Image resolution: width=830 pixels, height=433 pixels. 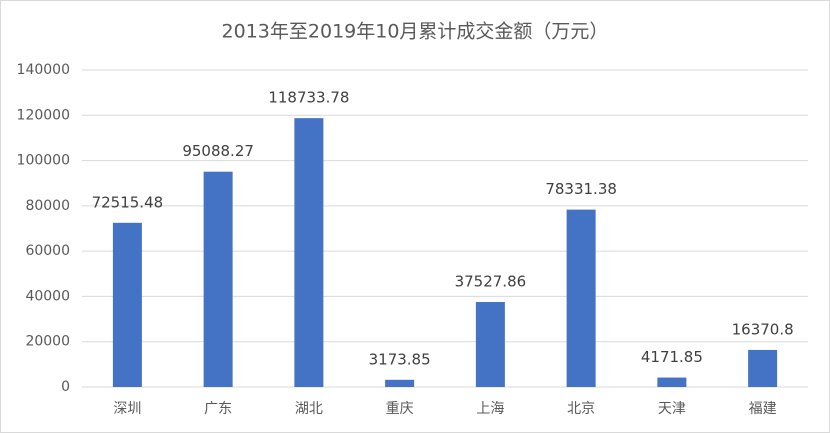 What do you see at coordinates (672, 409) in the screenshot?
I see `x-tick-label: 天津` at bounding box center [672, 409].